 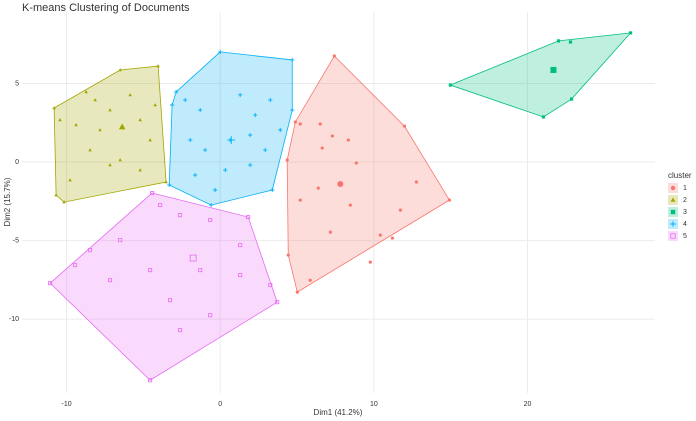 I want to click on x-axis-label: Dim1 (41.2%), so click(x=338, y=412).